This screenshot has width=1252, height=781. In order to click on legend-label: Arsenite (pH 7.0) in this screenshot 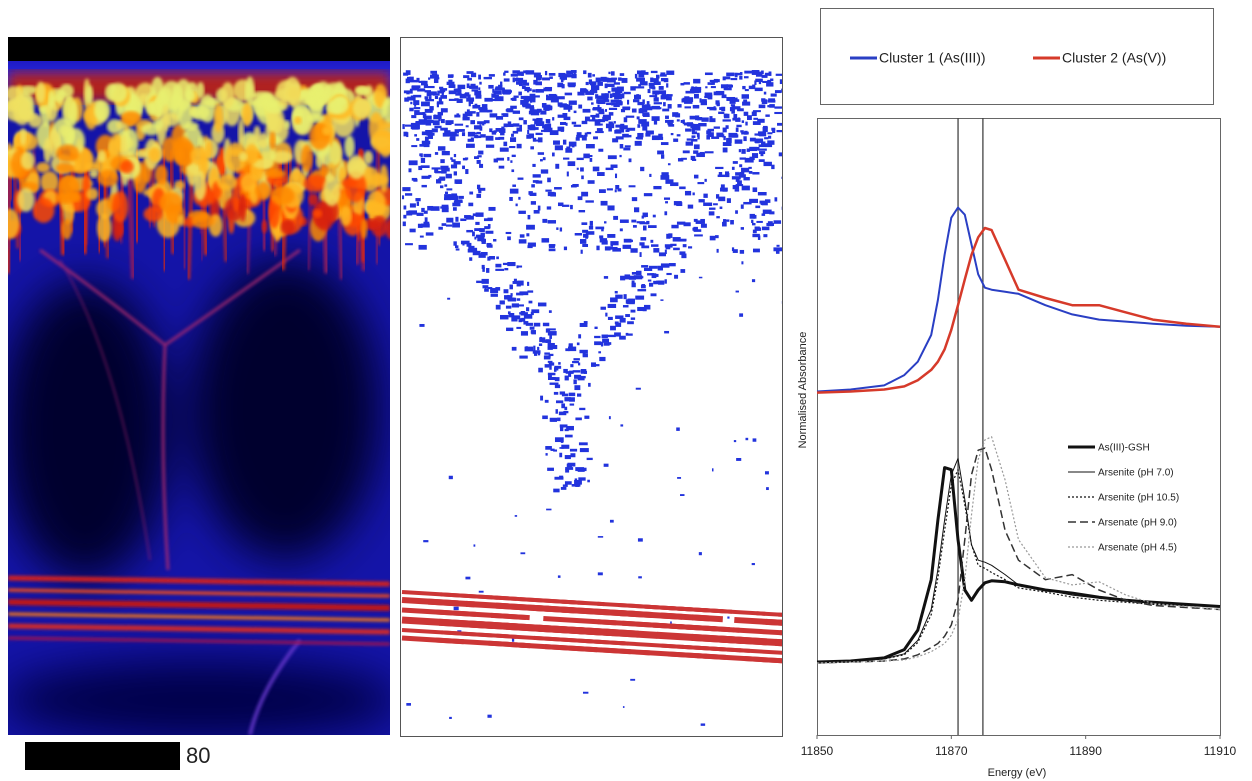, I will do `click(1136, 473)`.